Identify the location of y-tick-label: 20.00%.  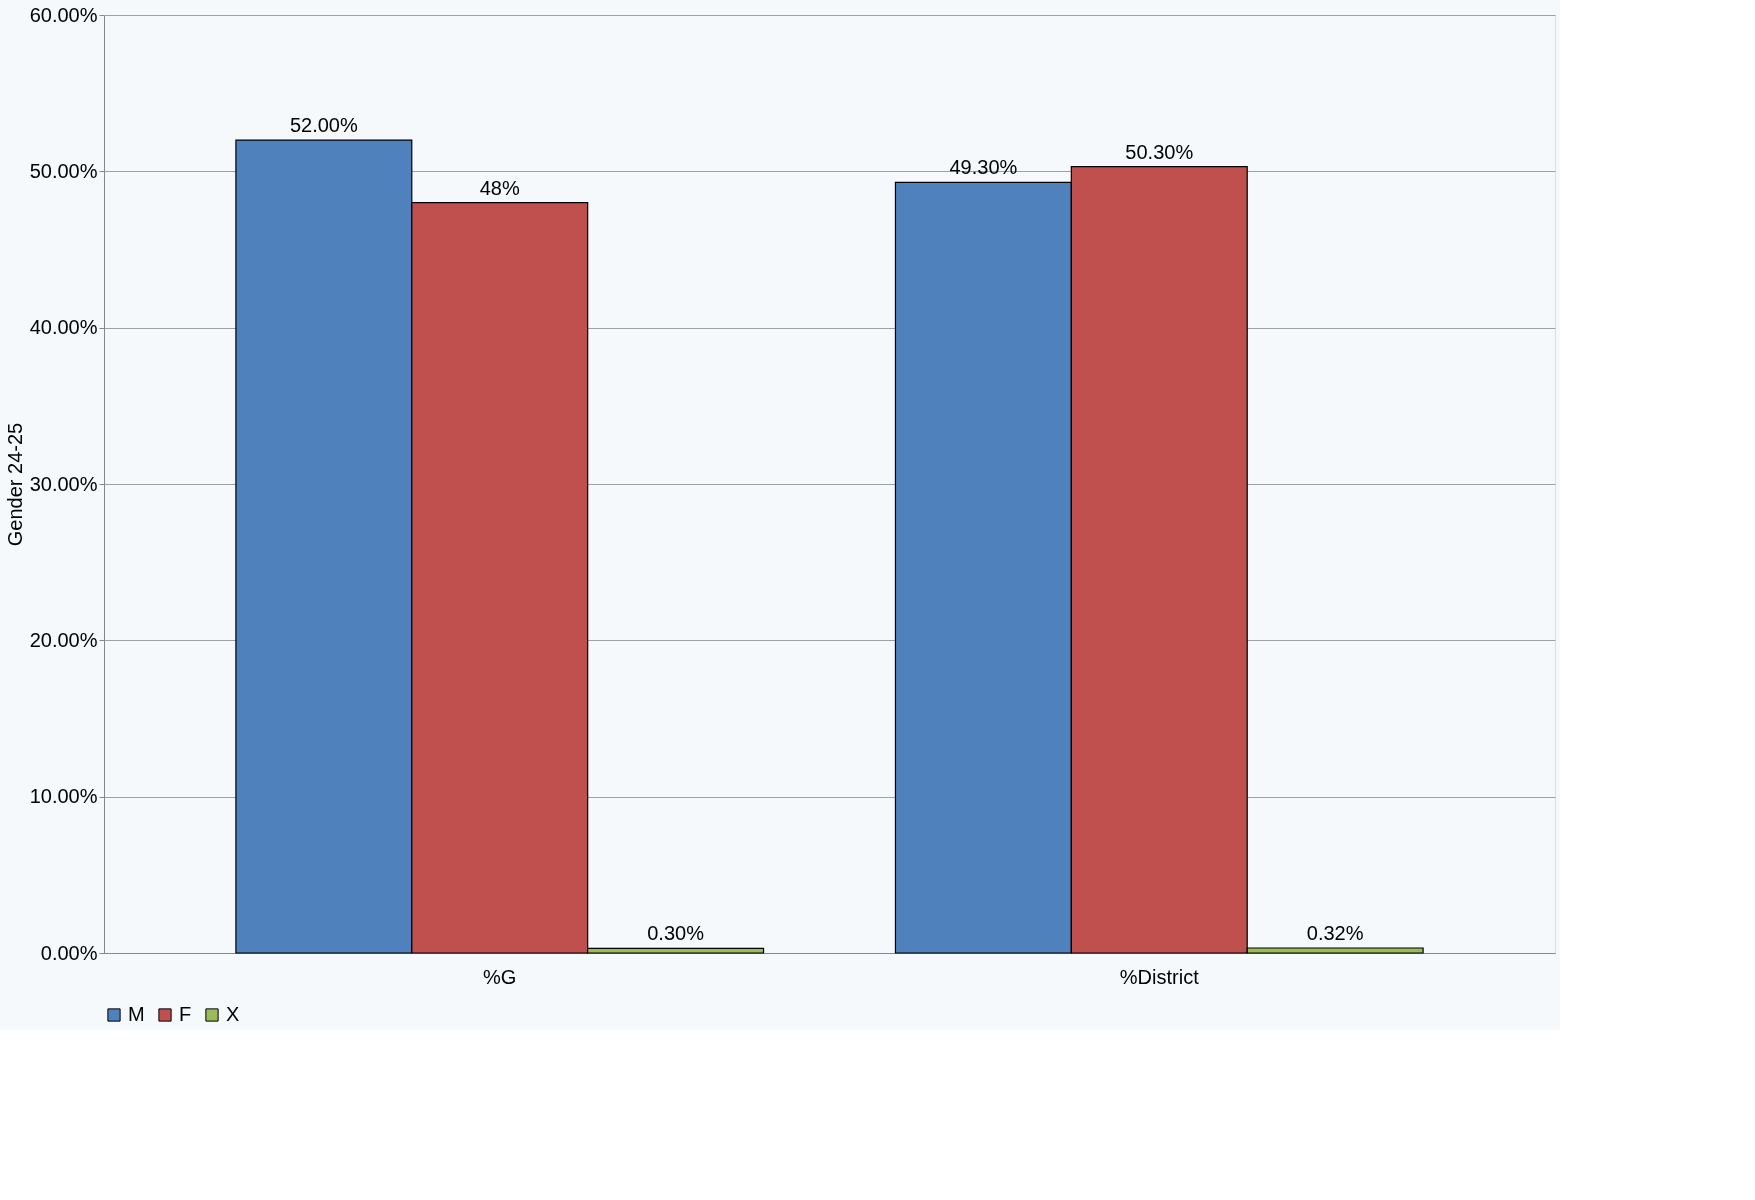
(63, 639).